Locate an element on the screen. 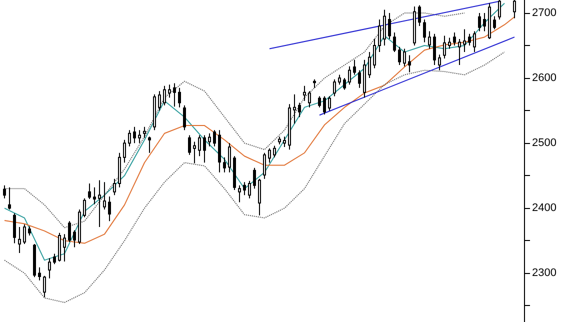 The height and width of the screenshot is (322, 573). y-tick-label: 2600 is located at coordinates (544, 78).